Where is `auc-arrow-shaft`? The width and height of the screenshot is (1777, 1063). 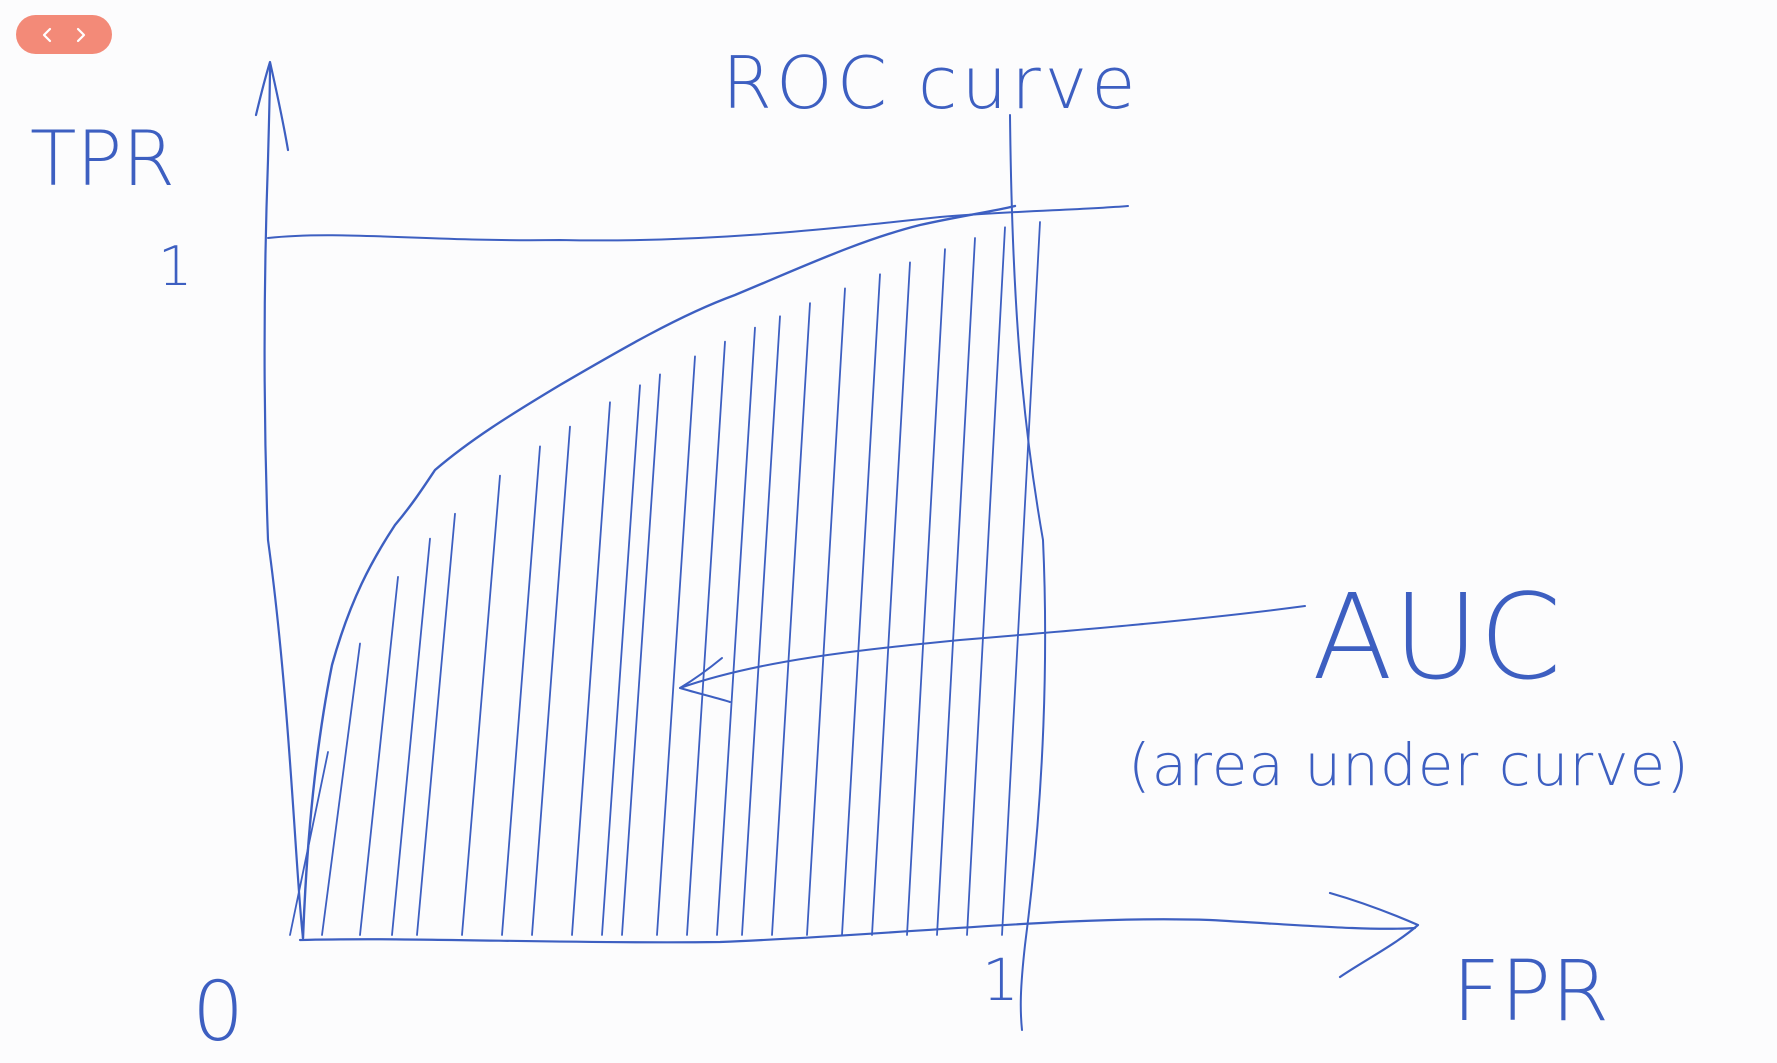
auc-arrow-shaft is located at coordinates (992, 647).